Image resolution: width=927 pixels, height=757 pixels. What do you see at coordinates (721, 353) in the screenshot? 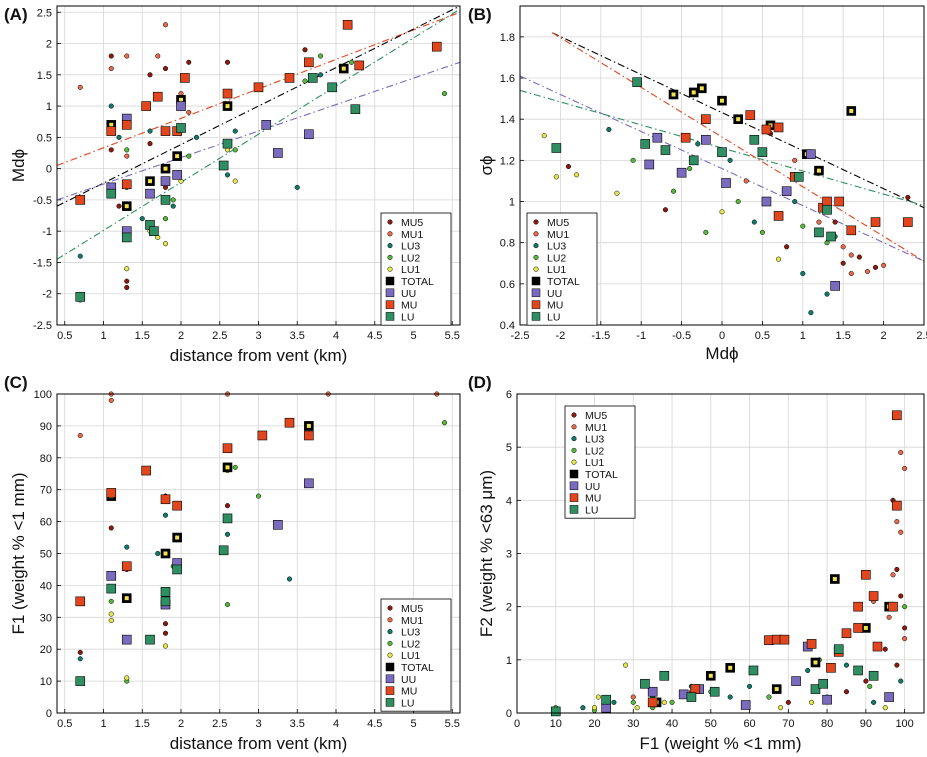
I see `x-axis-title: Mdϕ` at bounding box center [721, 353].